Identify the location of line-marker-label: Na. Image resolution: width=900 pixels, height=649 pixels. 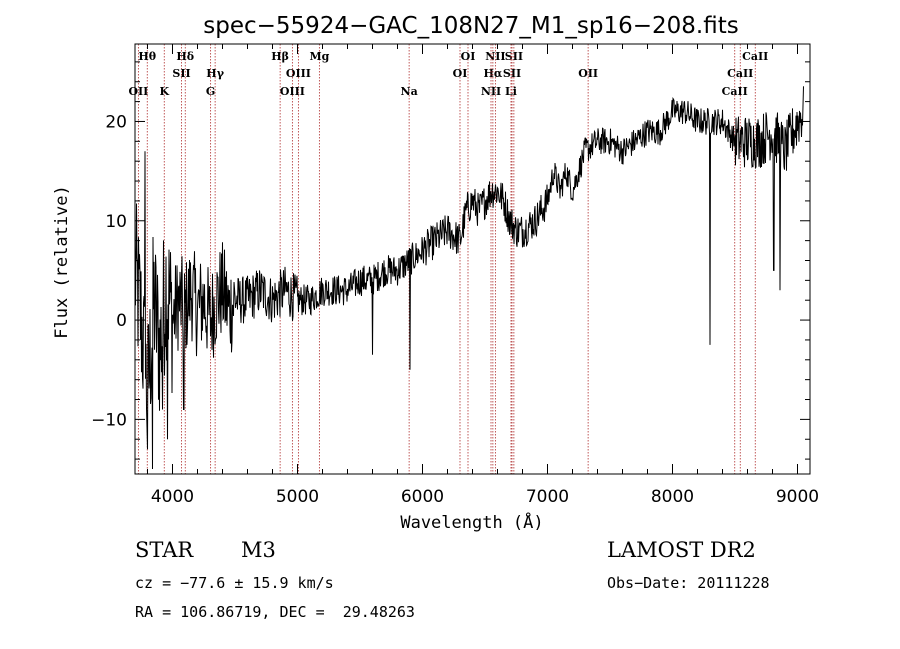
(409, 91).